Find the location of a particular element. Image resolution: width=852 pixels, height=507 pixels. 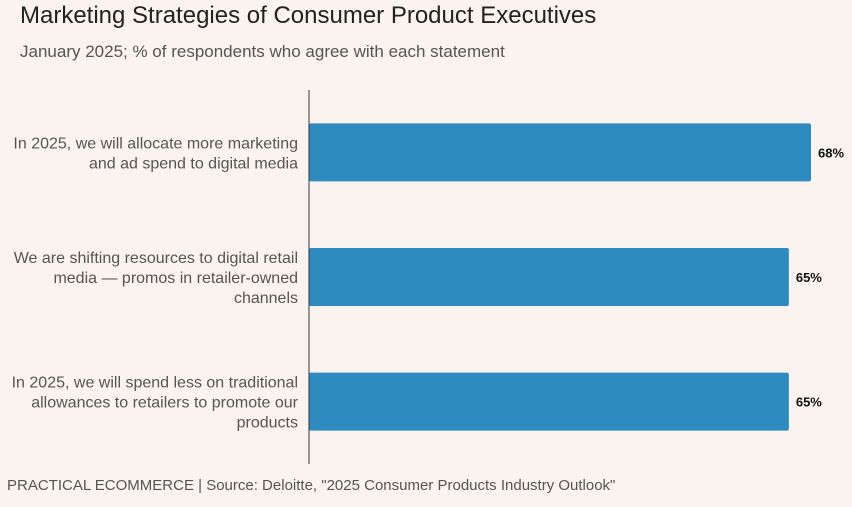

category-label-line: In 2025, we will allocate more marketing is located at coordinates (155, 143).